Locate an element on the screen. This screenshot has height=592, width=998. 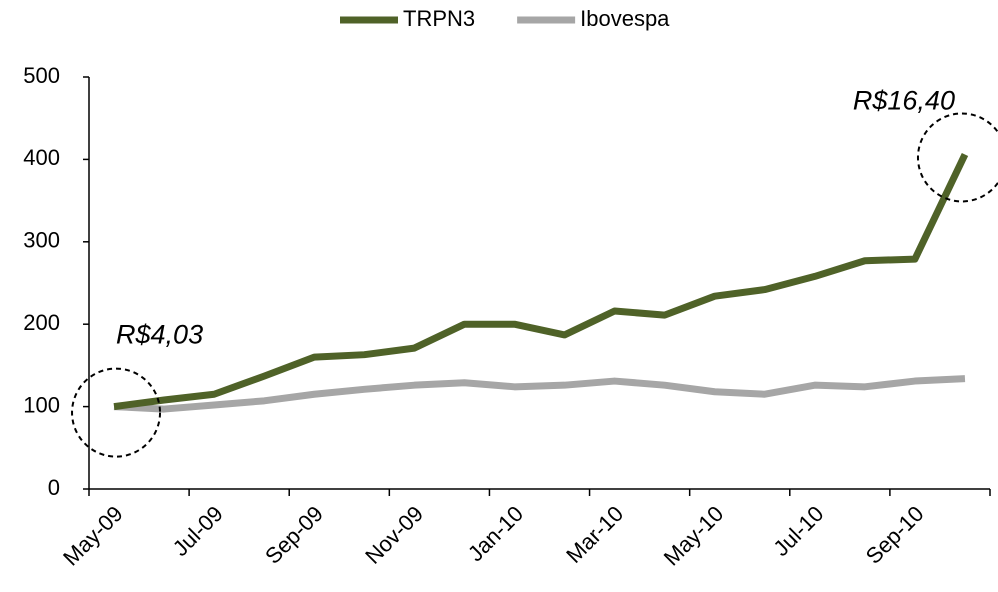
y-tick-label: 500 is located at coordinates (41, 75).